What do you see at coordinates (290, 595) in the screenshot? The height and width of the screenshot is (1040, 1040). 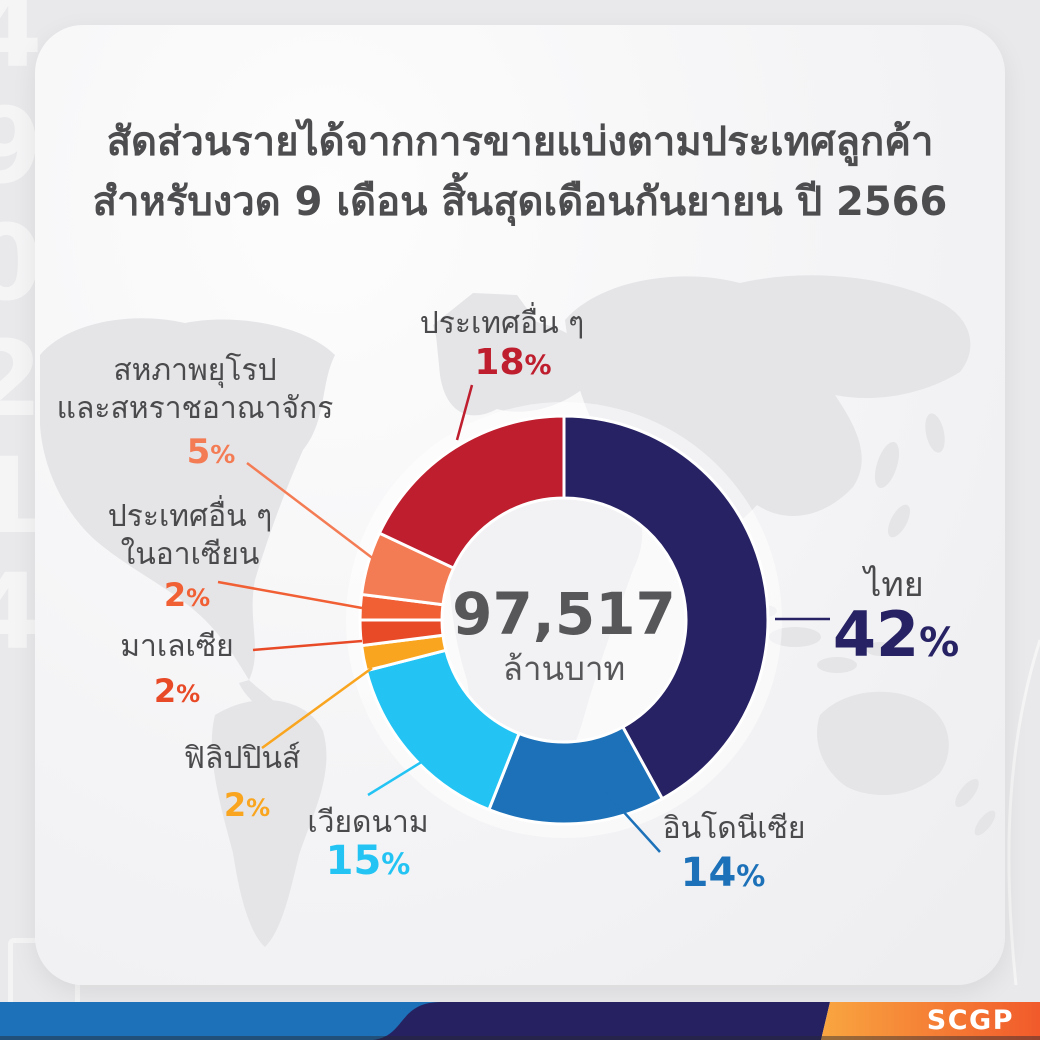 I see `leader-line-other_asean` at bounding box center [290, 595].